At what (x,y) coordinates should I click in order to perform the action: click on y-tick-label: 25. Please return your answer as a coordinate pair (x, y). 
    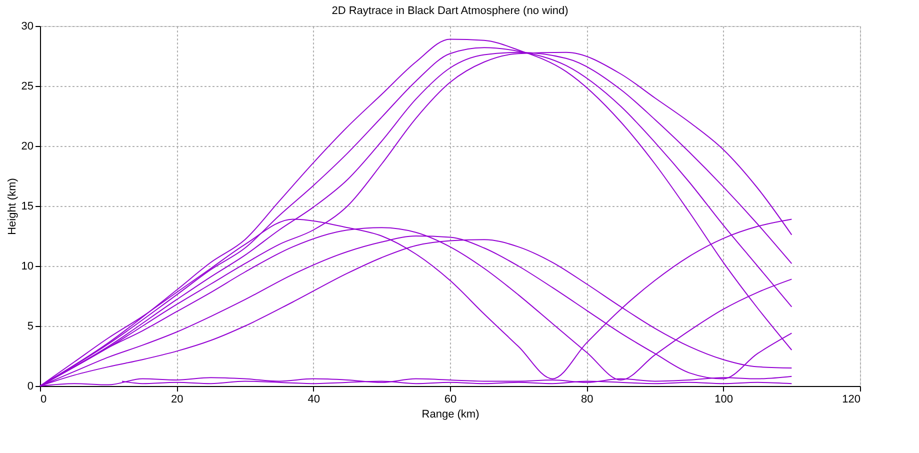
    Looking at the image, I should click on (27, 86).